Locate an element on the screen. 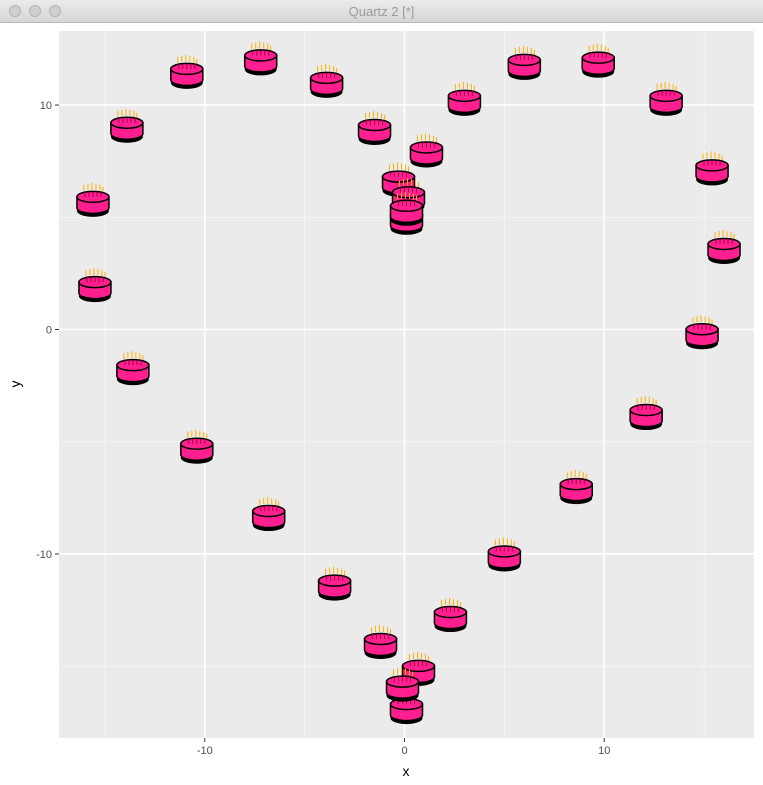 The height and width of the screenshot is (785, 763). x-tick-label: 10 is located at coordinates (604, 751).